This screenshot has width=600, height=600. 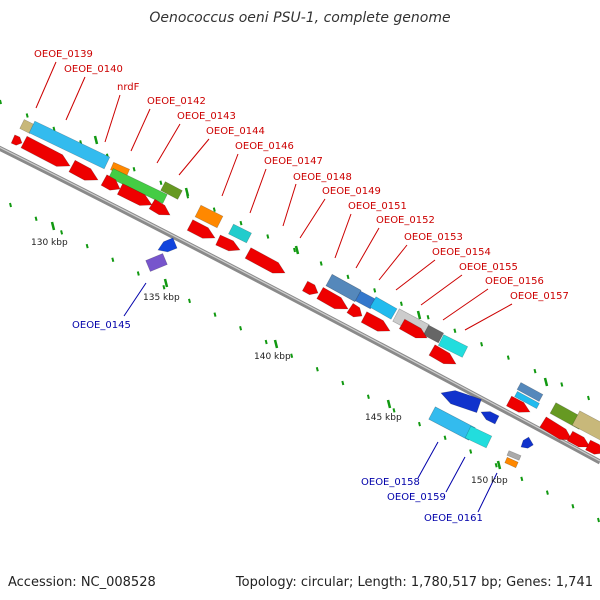 I want to click on kbp-label-130: 130 kbp, so click(x=49, y=243).